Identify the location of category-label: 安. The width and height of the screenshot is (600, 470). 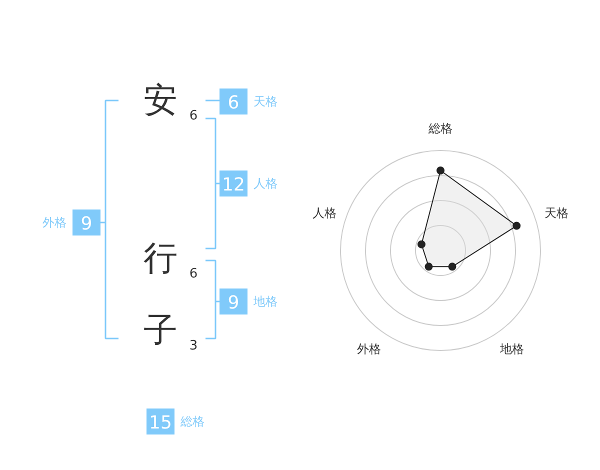
(161, 100).